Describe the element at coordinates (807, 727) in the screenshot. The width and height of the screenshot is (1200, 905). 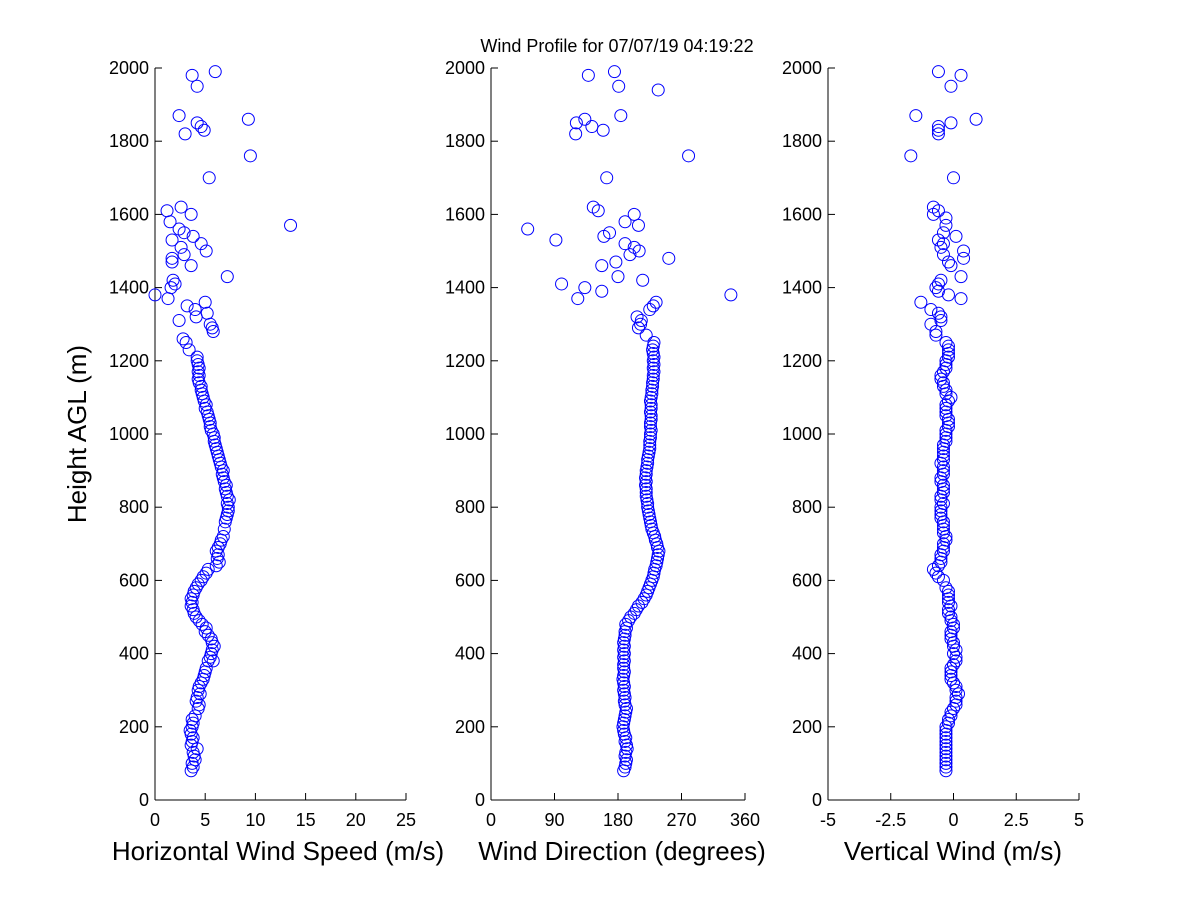
I see `vertical-ytick-label: 200` at that location.